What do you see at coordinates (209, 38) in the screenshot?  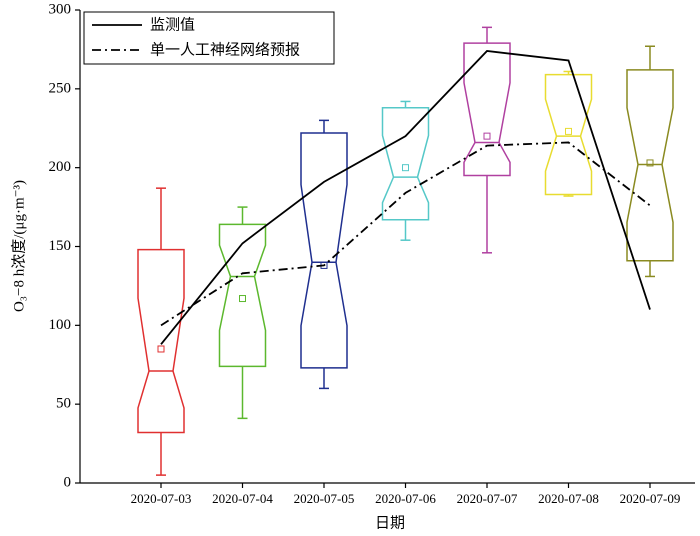 I see `legend-box` at bounding box center [209, 38].